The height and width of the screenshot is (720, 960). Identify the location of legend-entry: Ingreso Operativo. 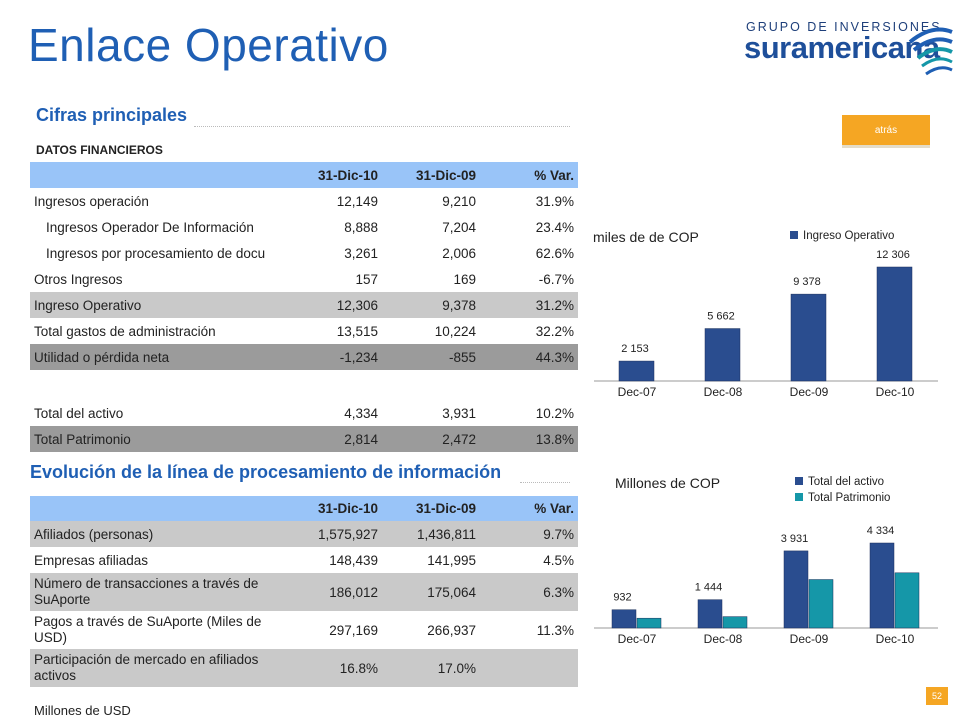
(848, 236).